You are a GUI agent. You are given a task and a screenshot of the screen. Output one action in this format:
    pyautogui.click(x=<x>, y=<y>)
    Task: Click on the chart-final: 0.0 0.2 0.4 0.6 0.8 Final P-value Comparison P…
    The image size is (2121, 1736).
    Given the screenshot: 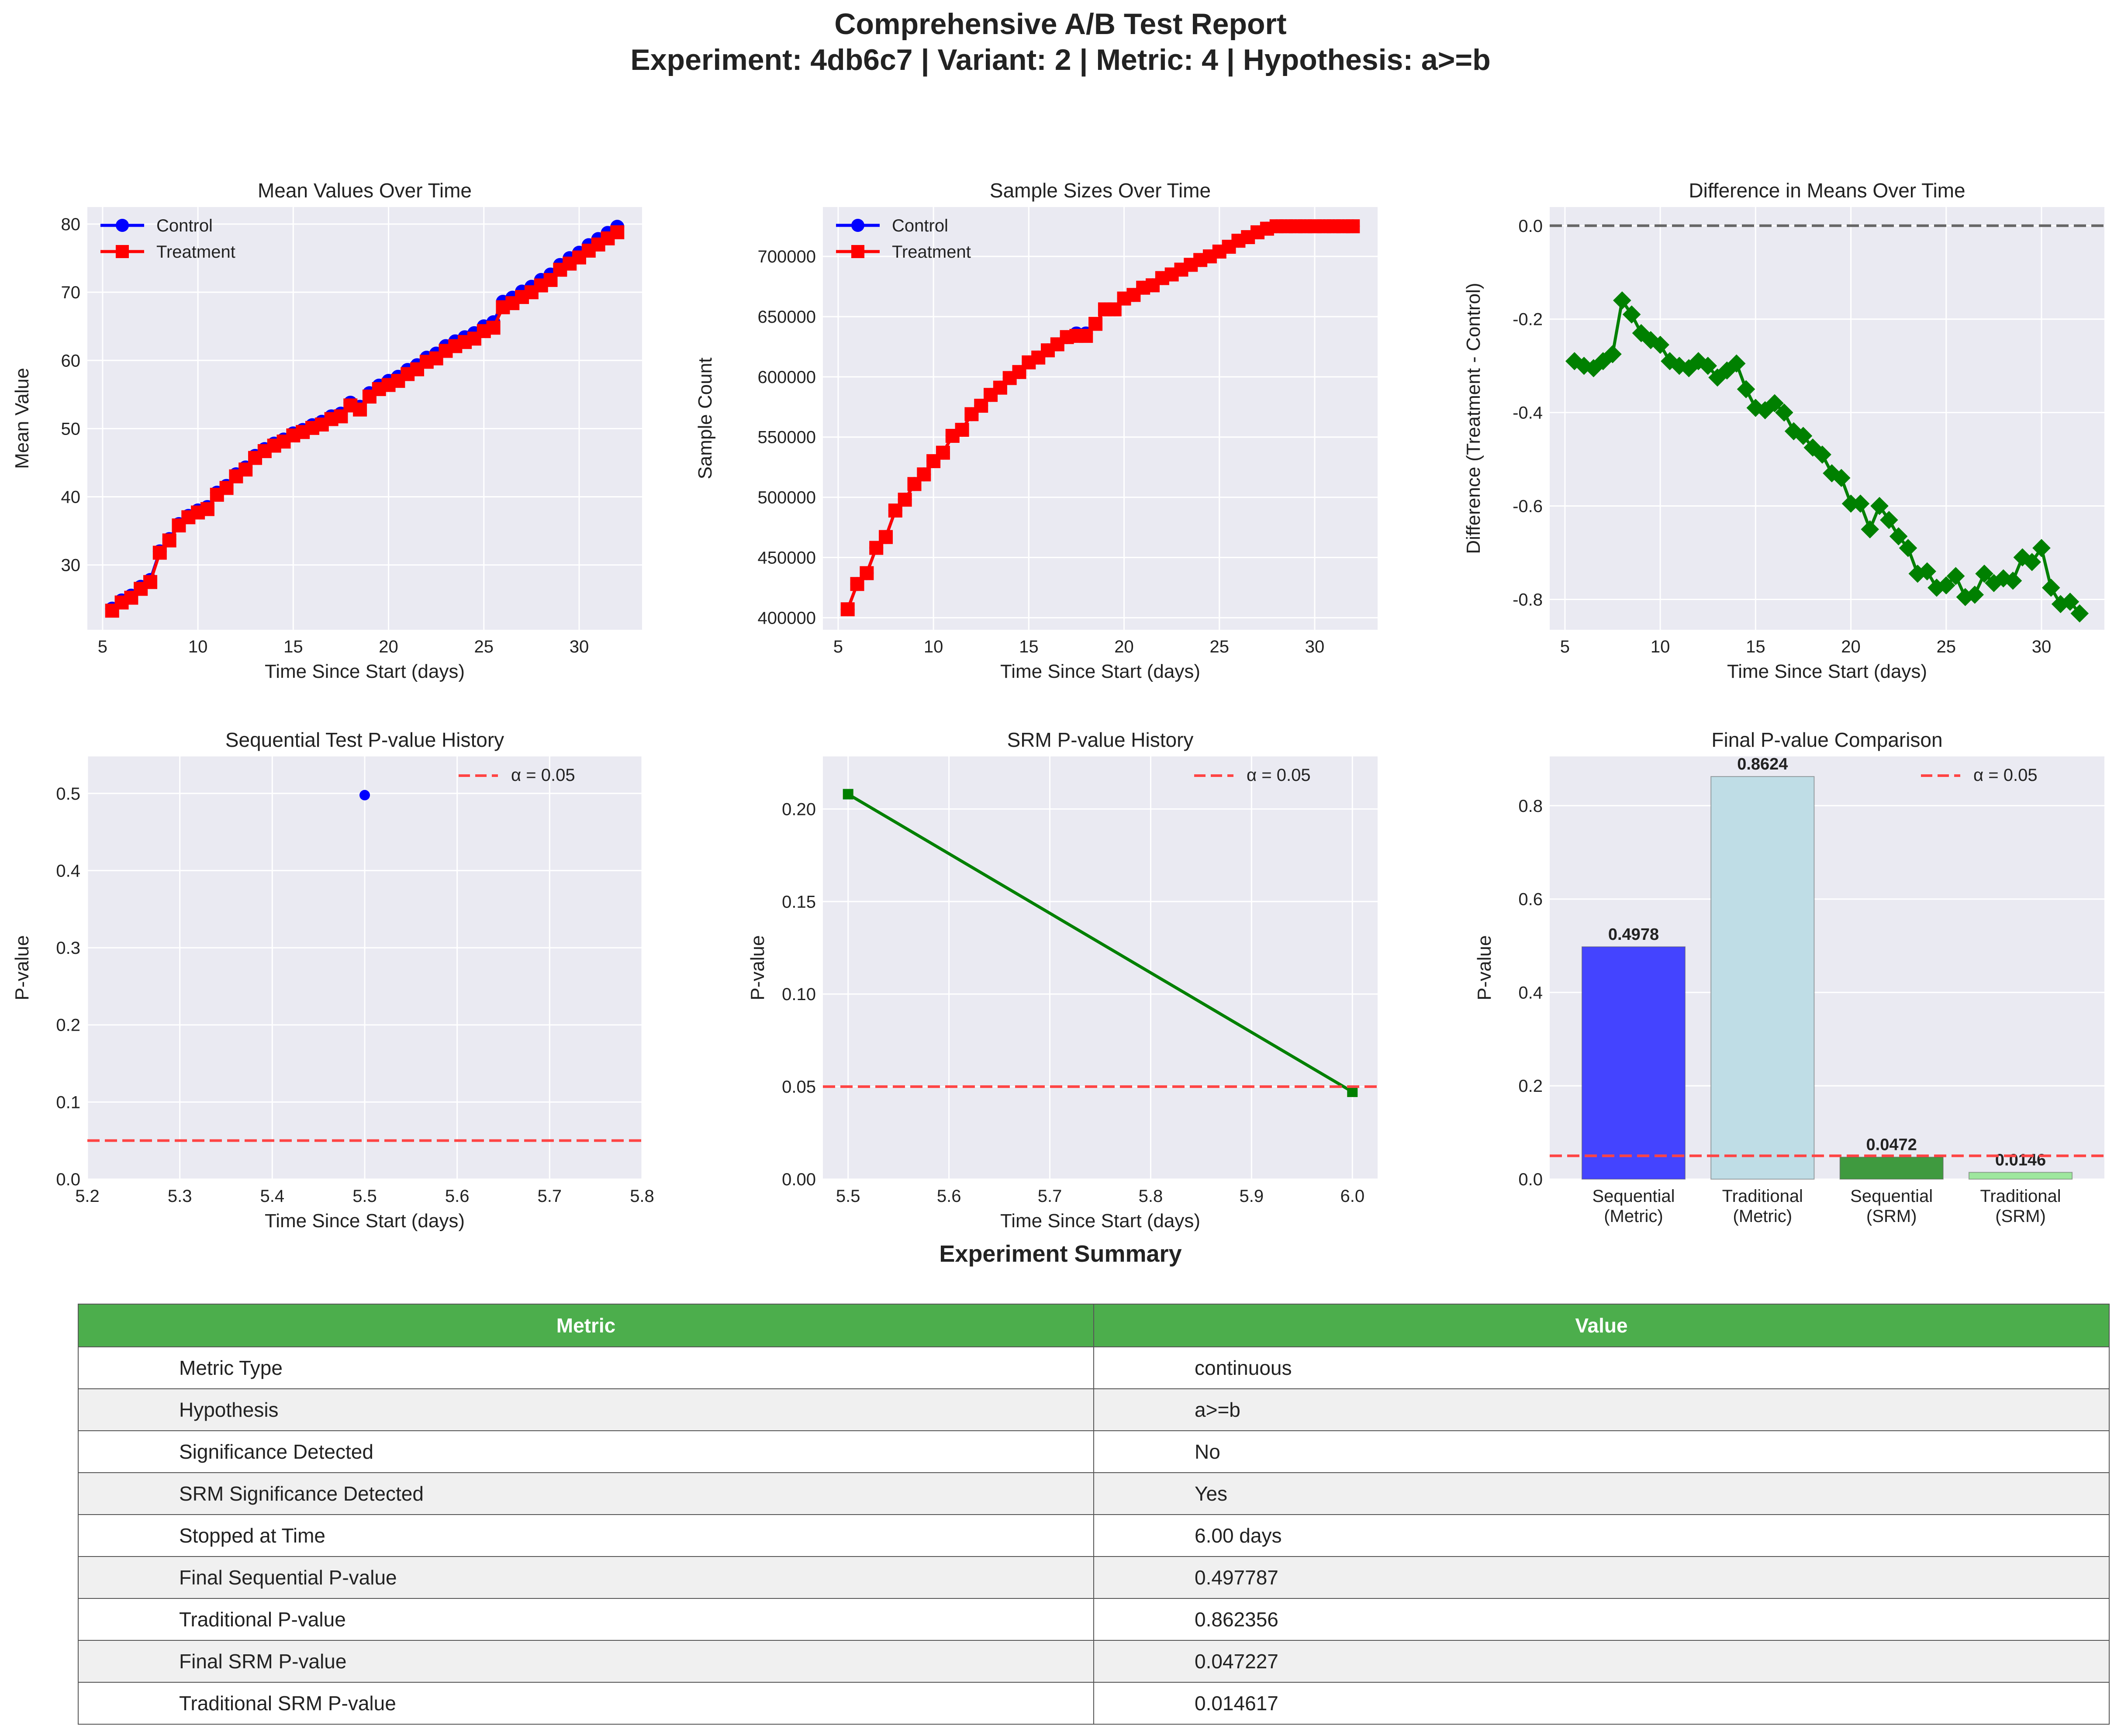 What is the action you would take?
    pyautogui.click(x=1789, y=977)
    